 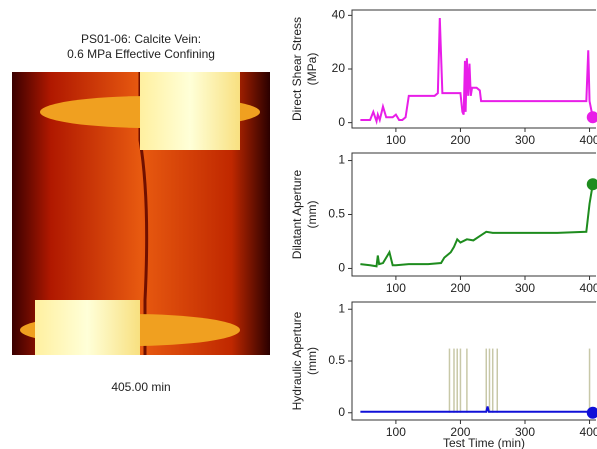 What do you see at coordinates (484, 442) in the screenshot?
I see `x-axis-label: Test Time (min)` at bounding box center [484, 442].